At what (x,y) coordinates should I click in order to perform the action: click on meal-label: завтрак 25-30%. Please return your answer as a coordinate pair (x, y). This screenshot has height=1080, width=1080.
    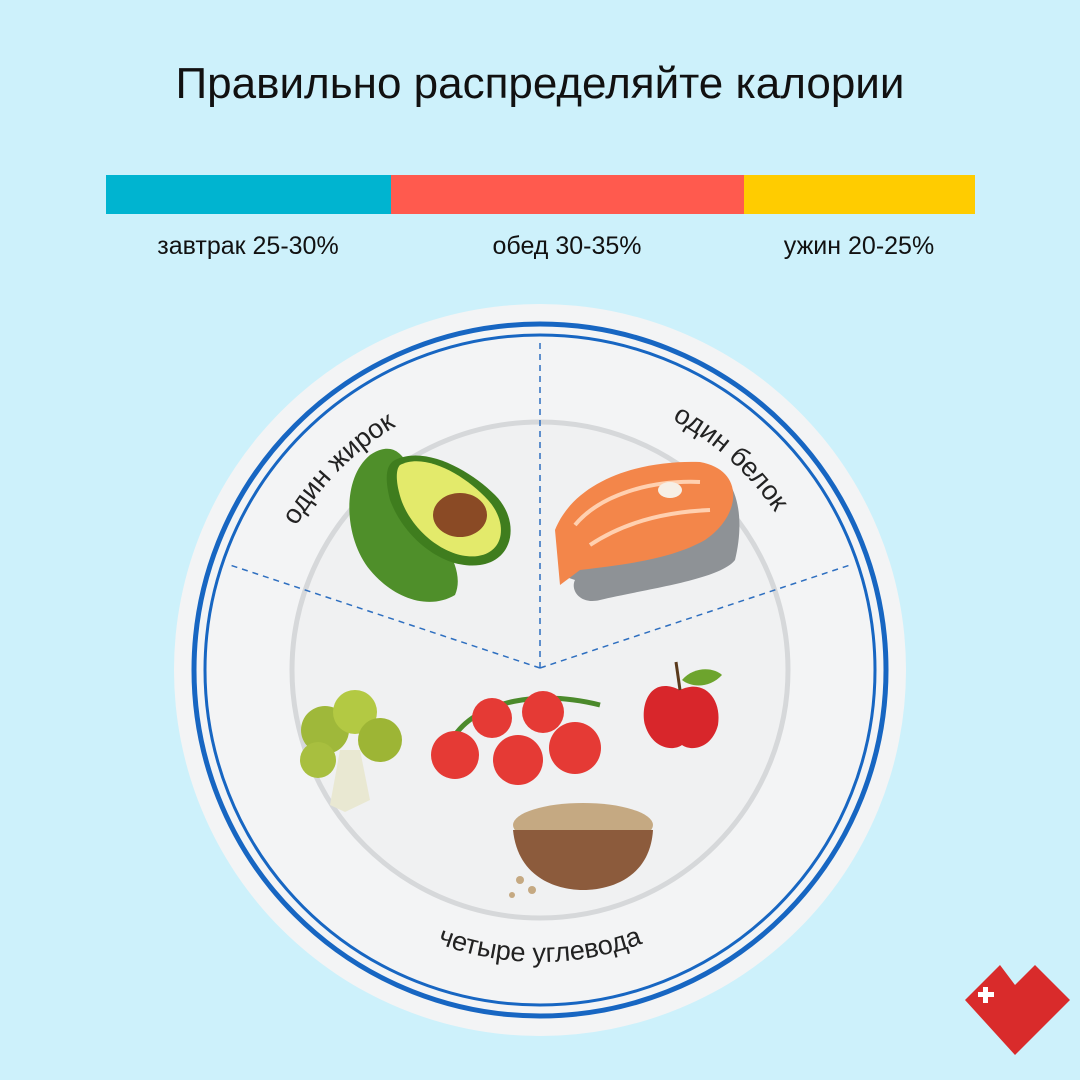
    Looking at the image, I should click on (247, 246).